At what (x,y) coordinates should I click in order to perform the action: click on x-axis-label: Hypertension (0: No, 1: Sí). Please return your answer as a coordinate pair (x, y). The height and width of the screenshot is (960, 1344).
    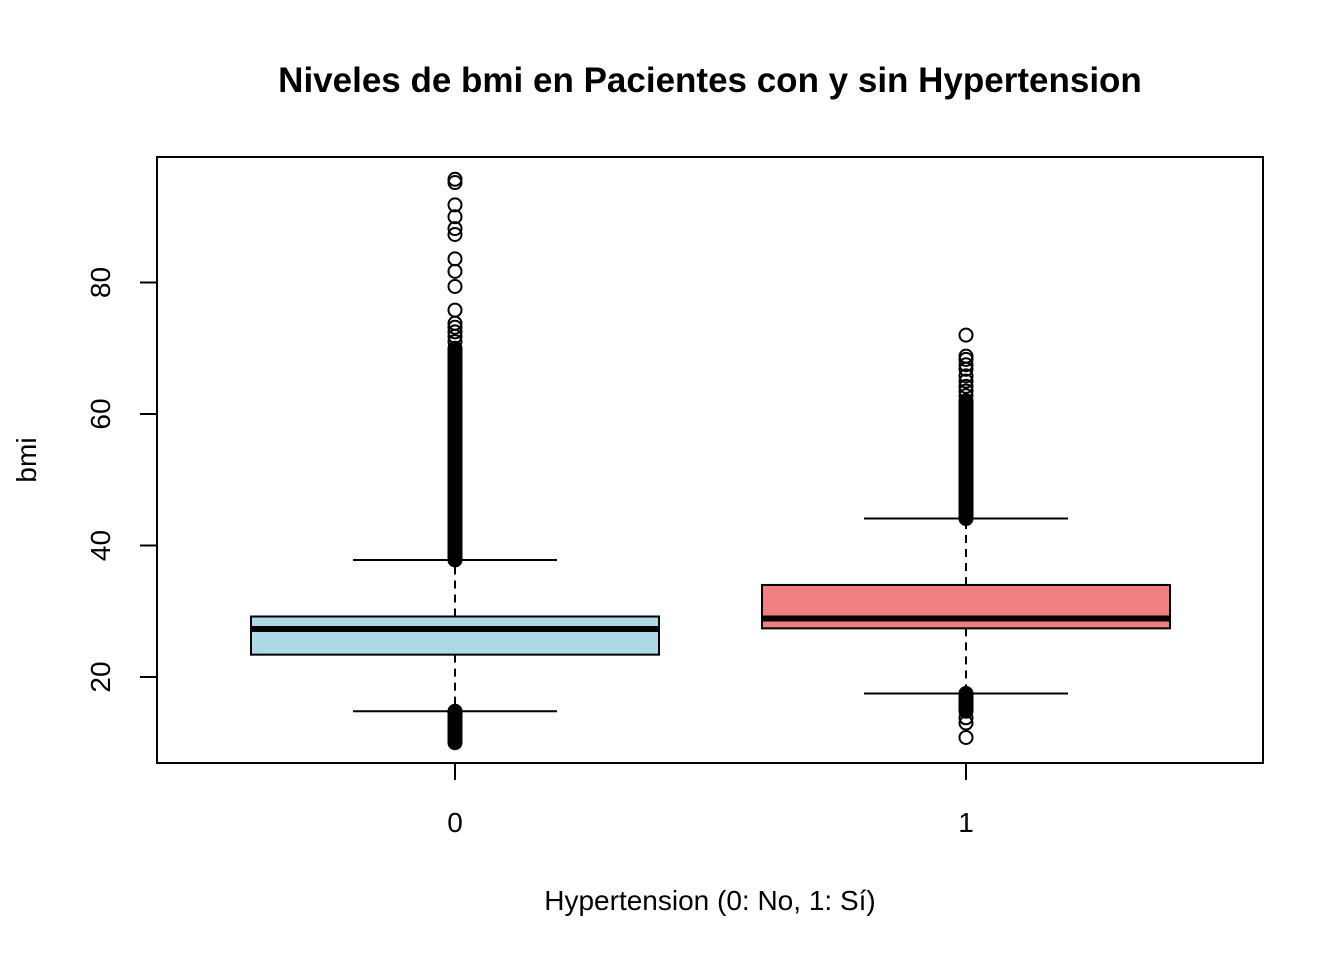
    Looking at the image, I should click on (709, 900).